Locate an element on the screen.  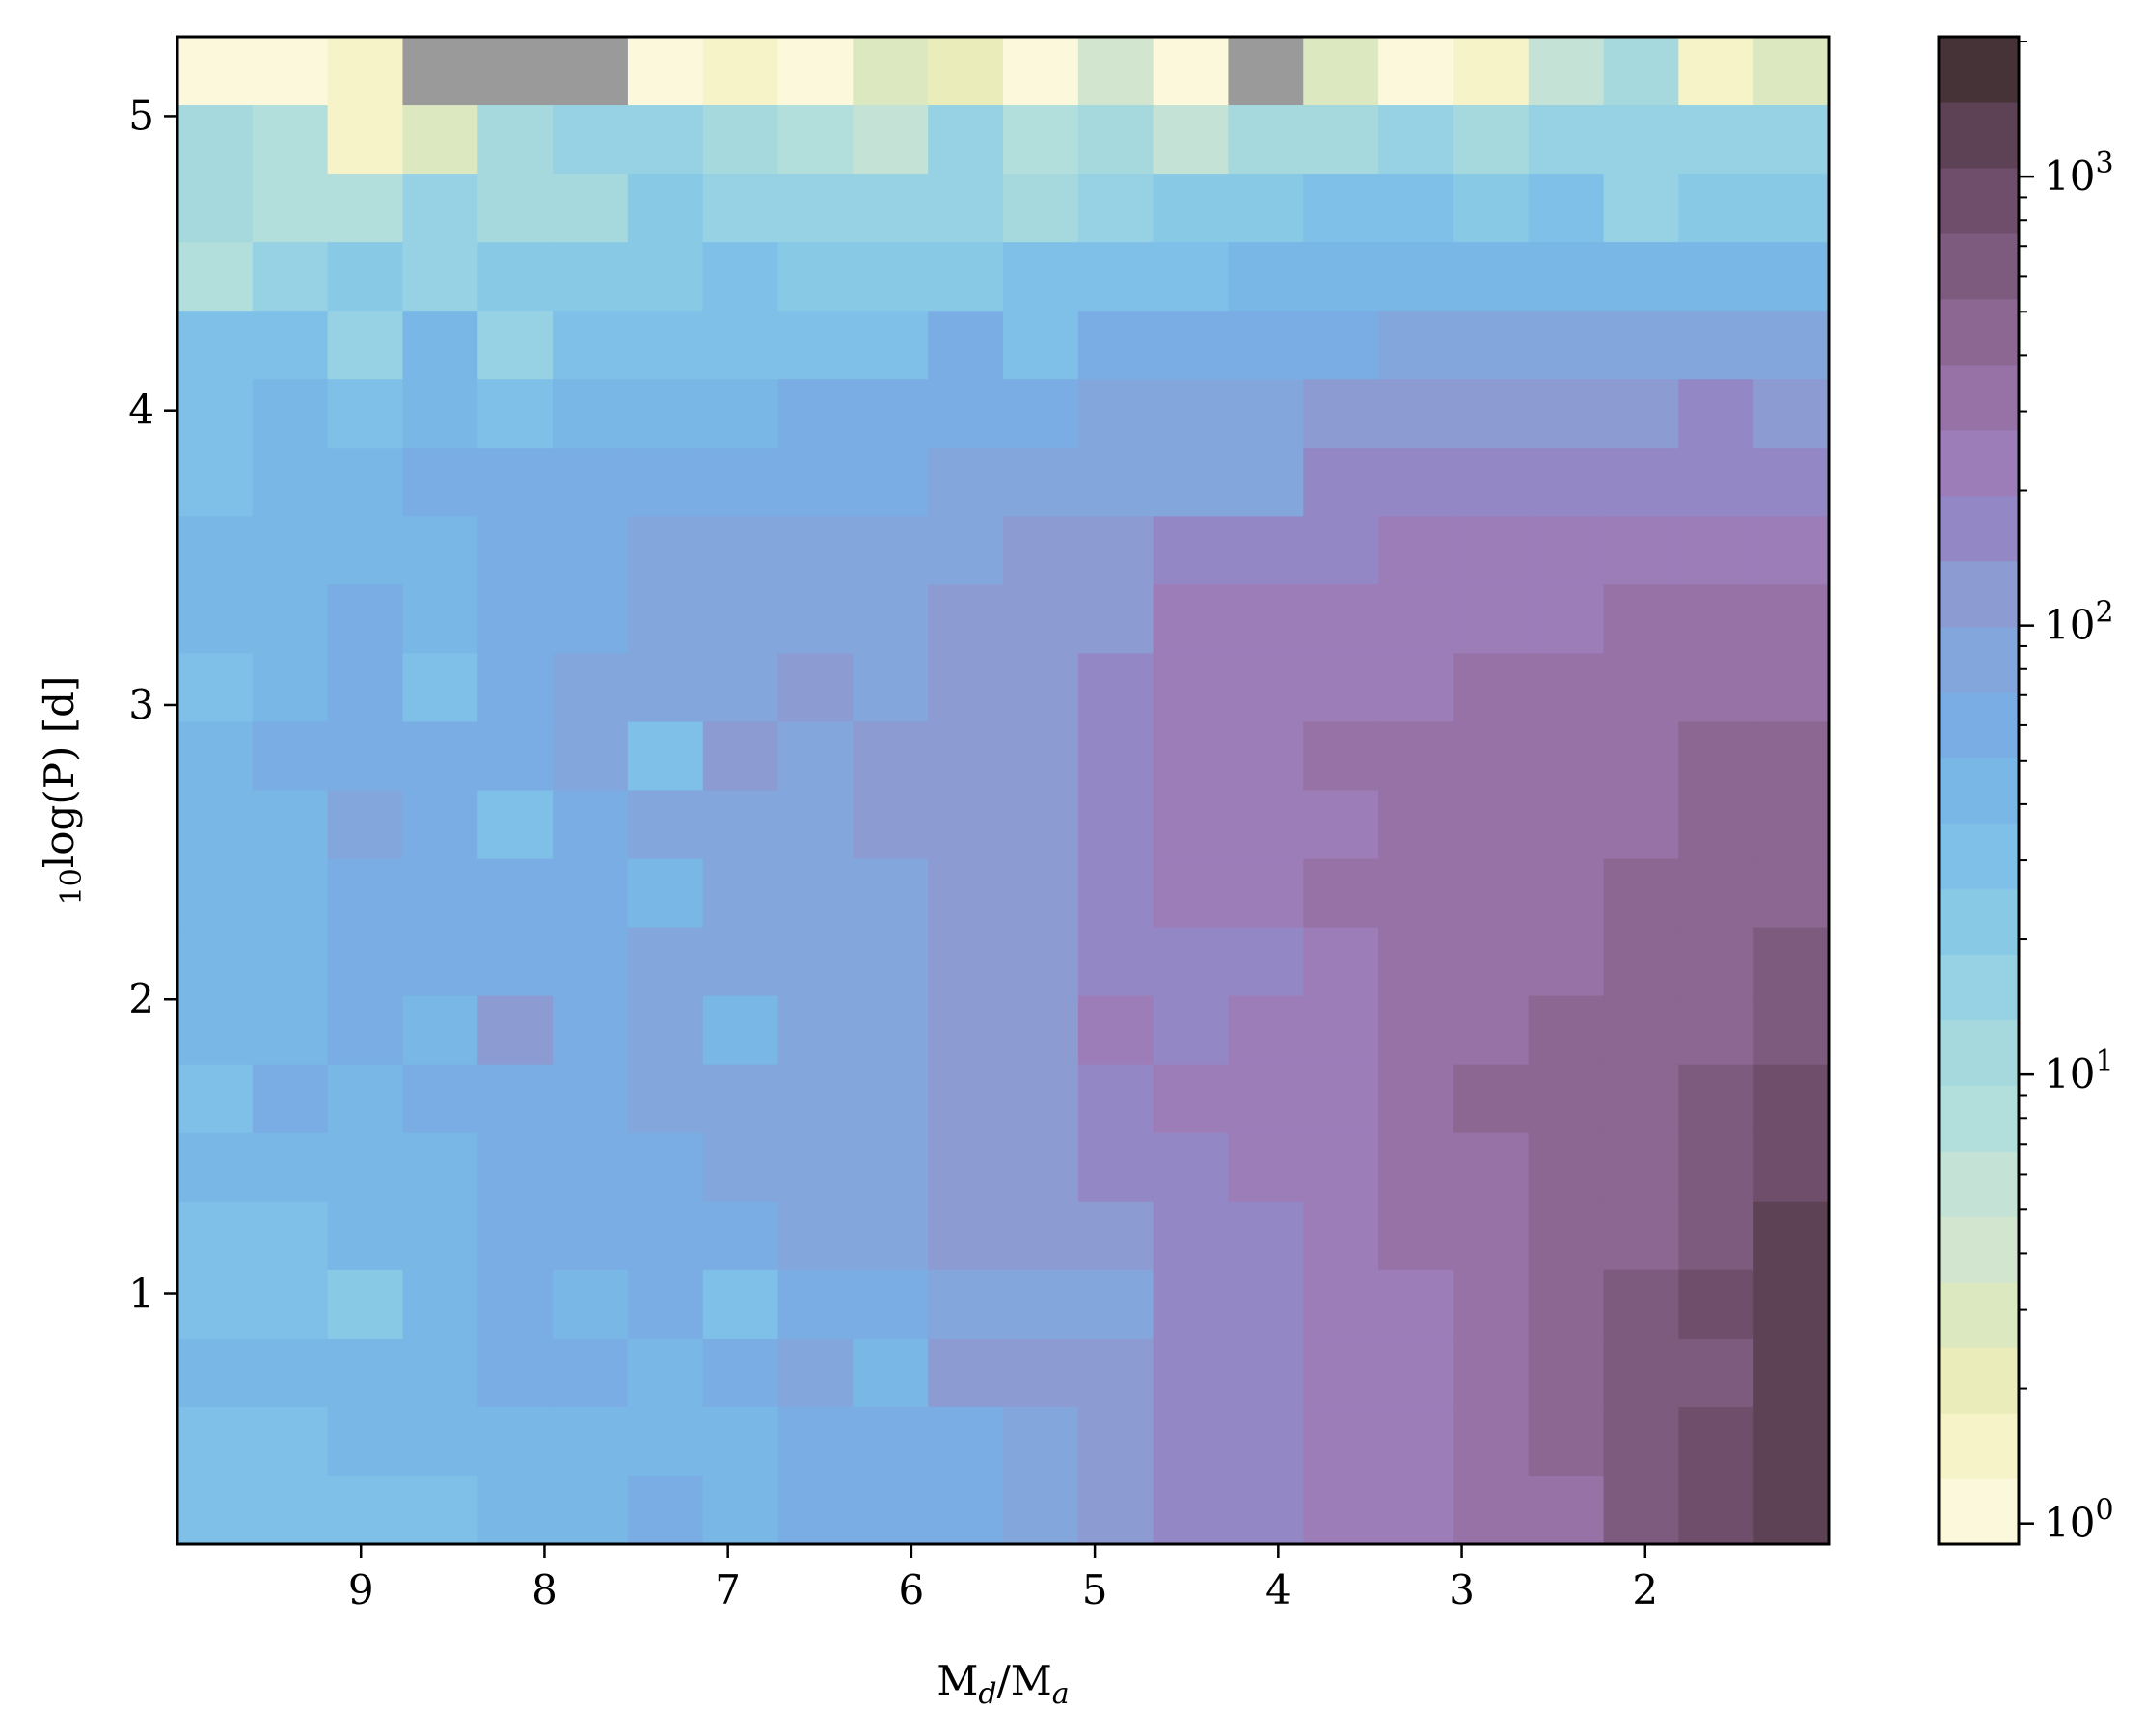
colorbar-tick-label: 10¹ is located at coordinates (2079, 1071).